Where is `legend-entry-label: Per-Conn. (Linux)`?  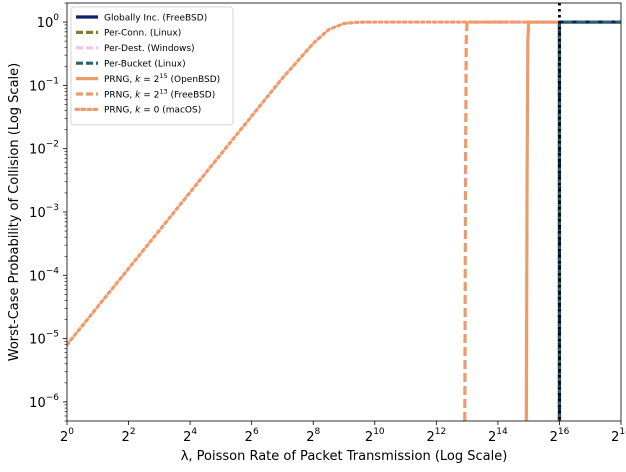
legend-entry-label: Per-Conn. (Linux) is located at coordinates (142, 34).